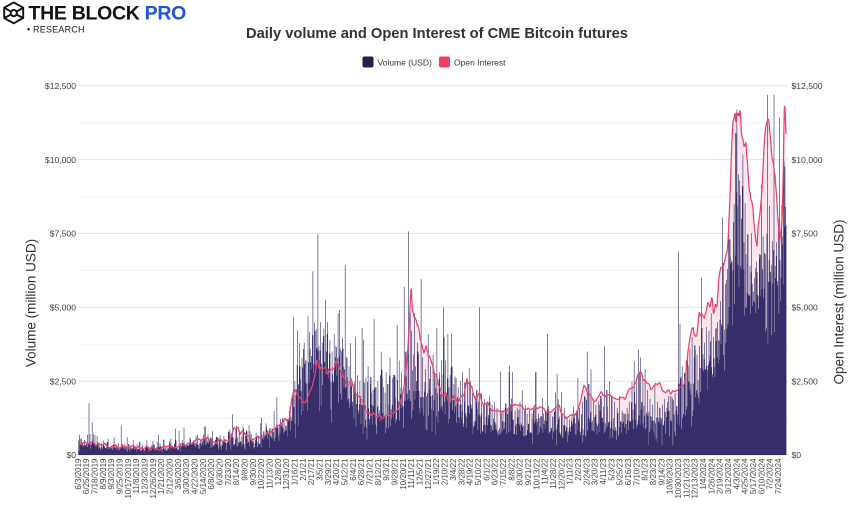 The height and width of the screenshot is (527, 865). Describe the element at coordinates (178, 474) in the screenshot. I see `svg-text: 3/6/2020` at that location.